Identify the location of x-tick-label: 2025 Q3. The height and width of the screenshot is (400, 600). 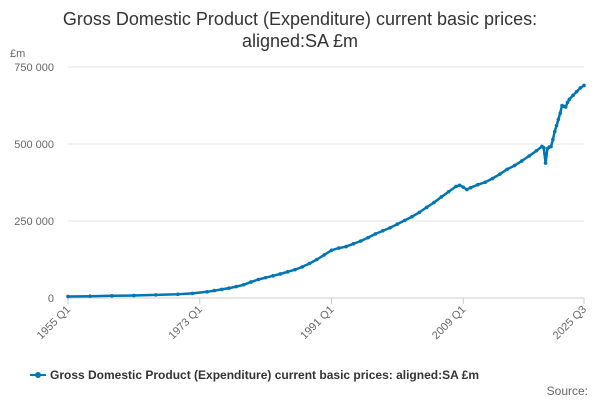
(570, 323).